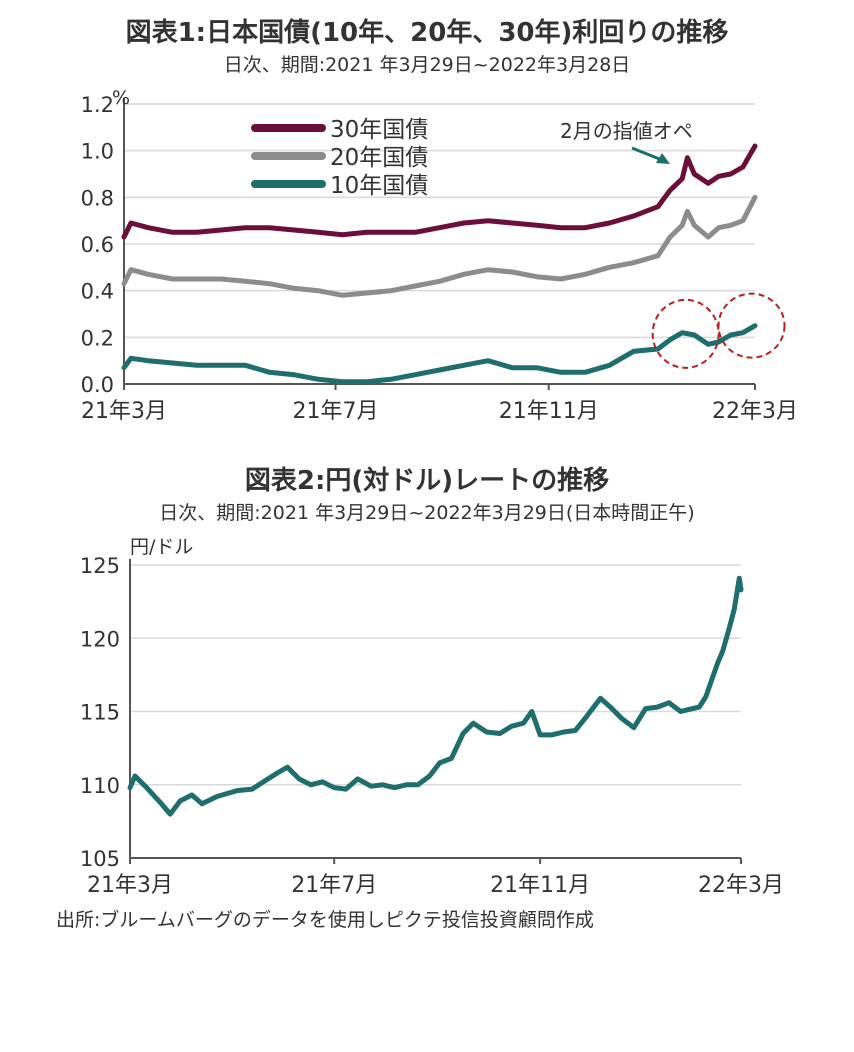  What do you see at coordinates (100, 566) in the screenshot?
I see `y-tick-label: 125` at bounding box center [100, 566].